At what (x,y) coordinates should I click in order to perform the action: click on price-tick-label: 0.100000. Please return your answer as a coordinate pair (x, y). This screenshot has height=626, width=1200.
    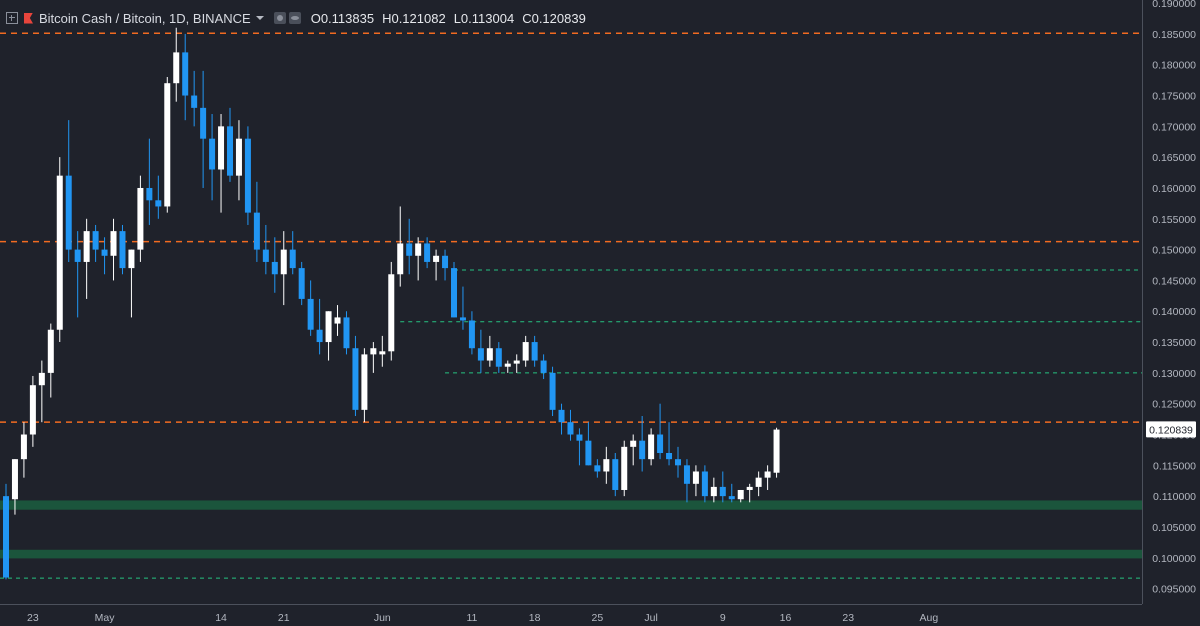
    Looking at the image, I should click on (1174, 559).